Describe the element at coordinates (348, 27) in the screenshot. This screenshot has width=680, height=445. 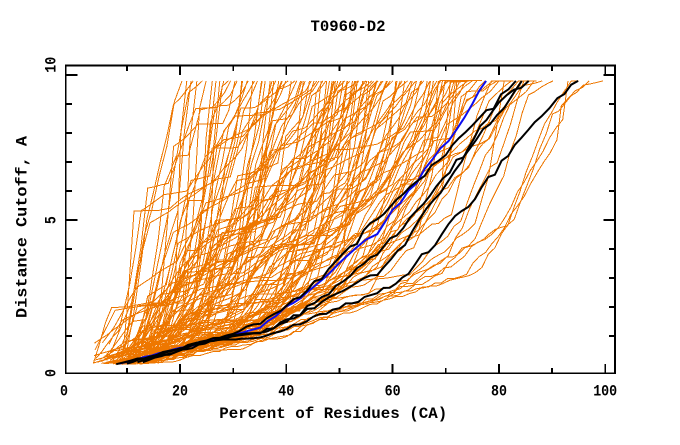
I see `svg-text: T0960-D2` at that location.